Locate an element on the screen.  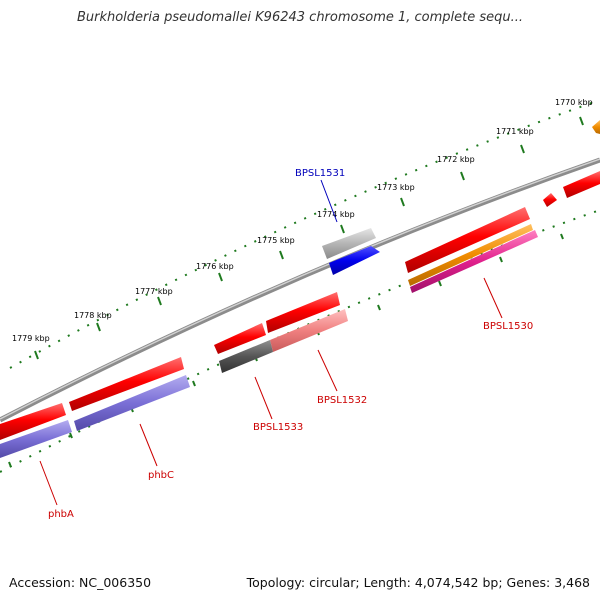
scale-label-1777: 1777 kbp is located at coordinates (154, 291).